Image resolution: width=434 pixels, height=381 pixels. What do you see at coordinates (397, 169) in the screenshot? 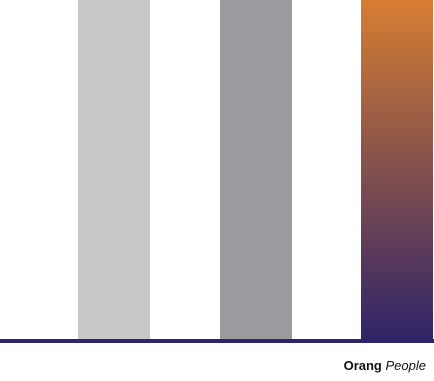
I see `bar-2025` at bounding box center [397, 169].